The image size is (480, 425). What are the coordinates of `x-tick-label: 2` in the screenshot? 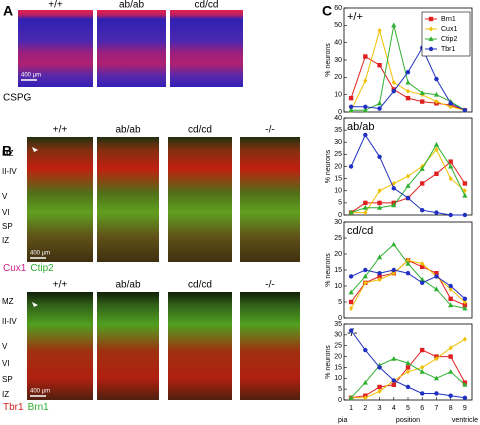 It's located at (365, 408).